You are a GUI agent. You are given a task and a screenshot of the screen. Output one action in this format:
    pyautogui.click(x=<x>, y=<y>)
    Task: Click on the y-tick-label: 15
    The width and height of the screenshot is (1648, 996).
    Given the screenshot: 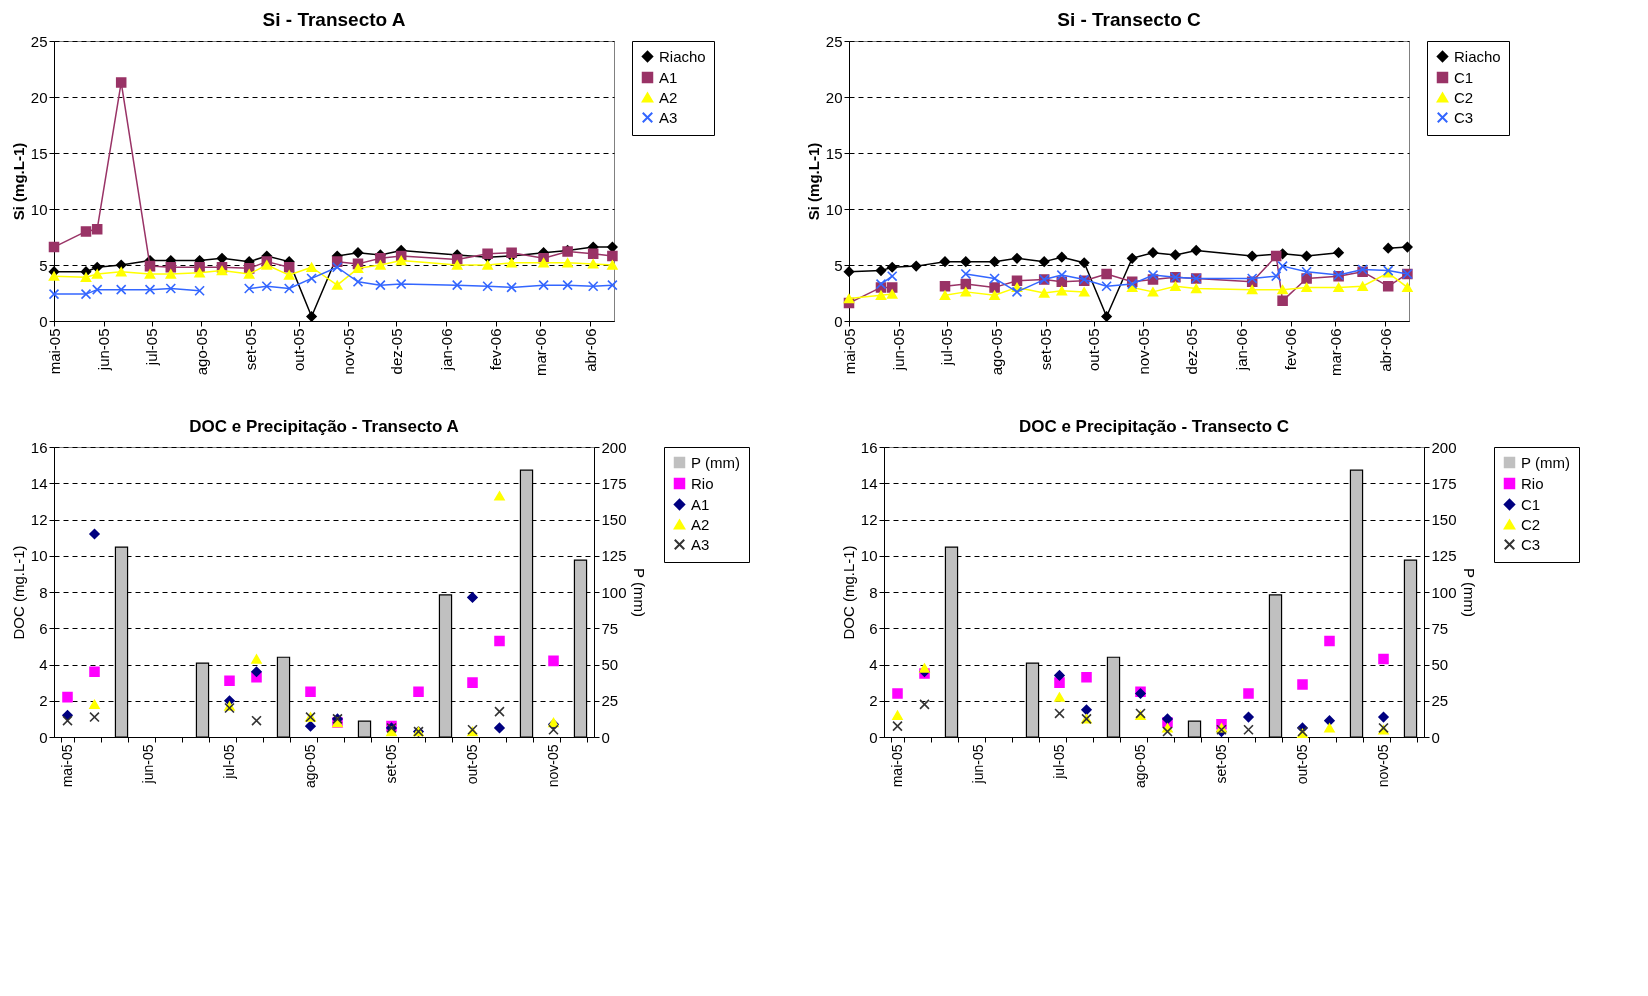 What is the action you would take?
    pyautogui.click(x=834, y=153)
    